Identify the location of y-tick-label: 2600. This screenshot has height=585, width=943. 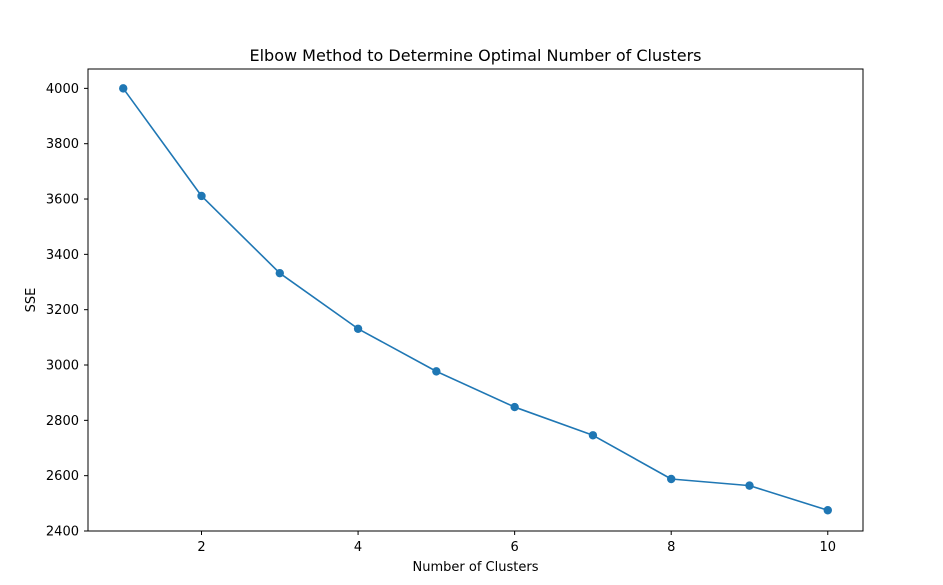
(62, 476).